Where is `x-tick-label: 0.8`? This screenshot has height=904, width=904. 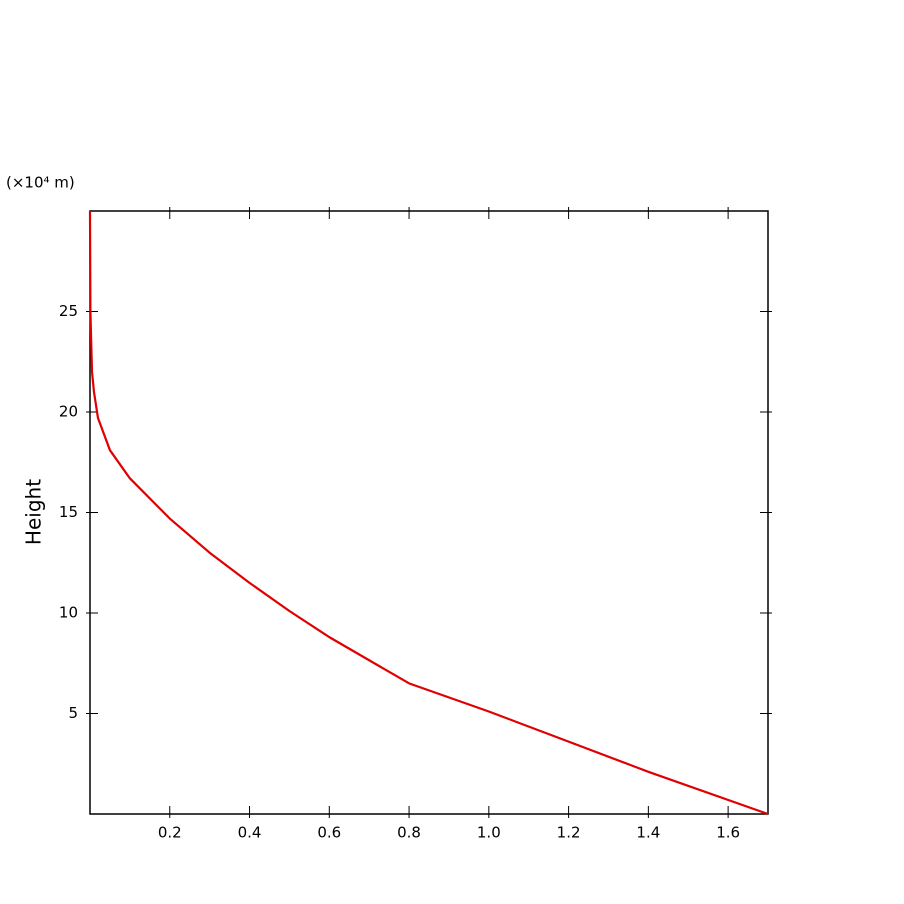 x-tick-label: 0.8 is located at coordinates (409, 833).